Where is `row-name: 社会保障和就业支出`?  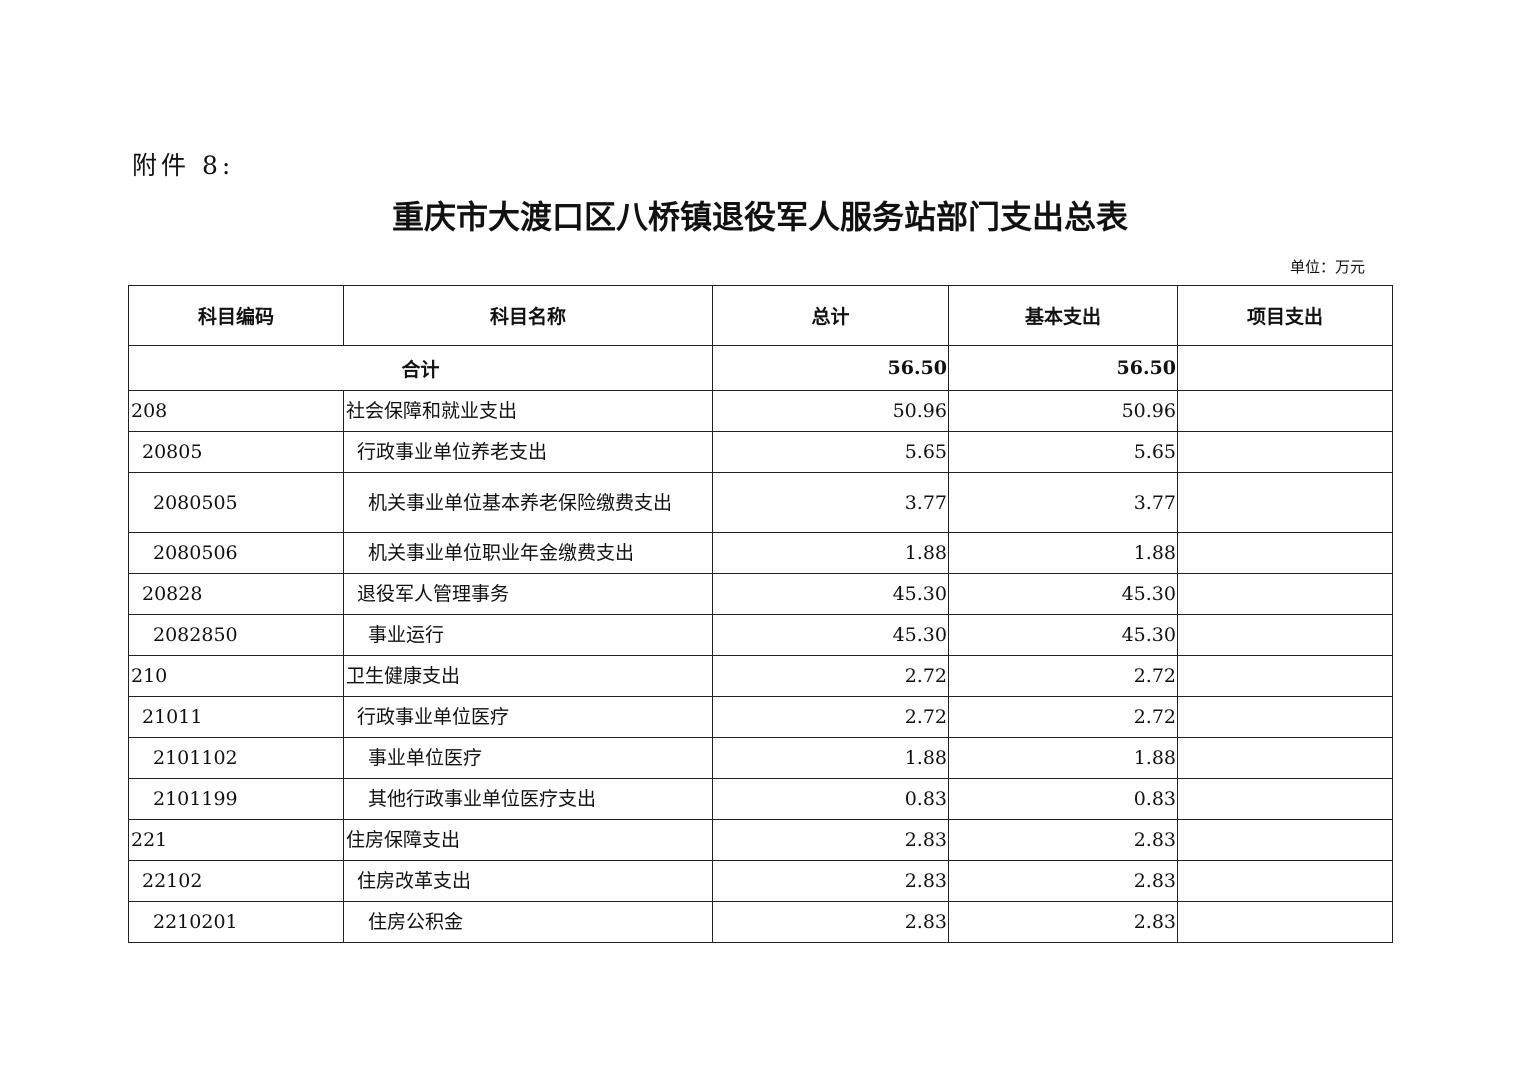
row-name: 社会保障和就业支出 is located at coordinates (528, 411).